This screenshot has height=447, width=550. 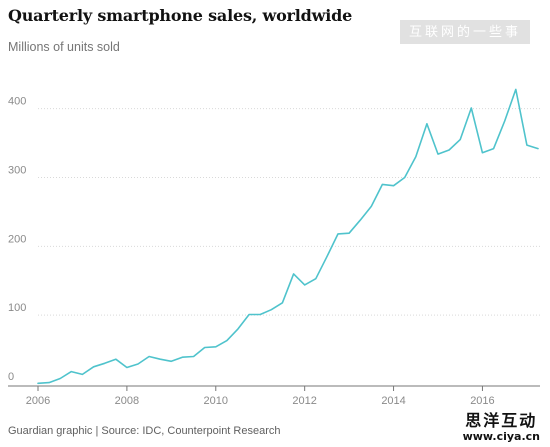 What do you see at coordinates (127, 401) in the screenshot?
I see `x-tick-label-2008: 2008` at bounding box center [127, 401].